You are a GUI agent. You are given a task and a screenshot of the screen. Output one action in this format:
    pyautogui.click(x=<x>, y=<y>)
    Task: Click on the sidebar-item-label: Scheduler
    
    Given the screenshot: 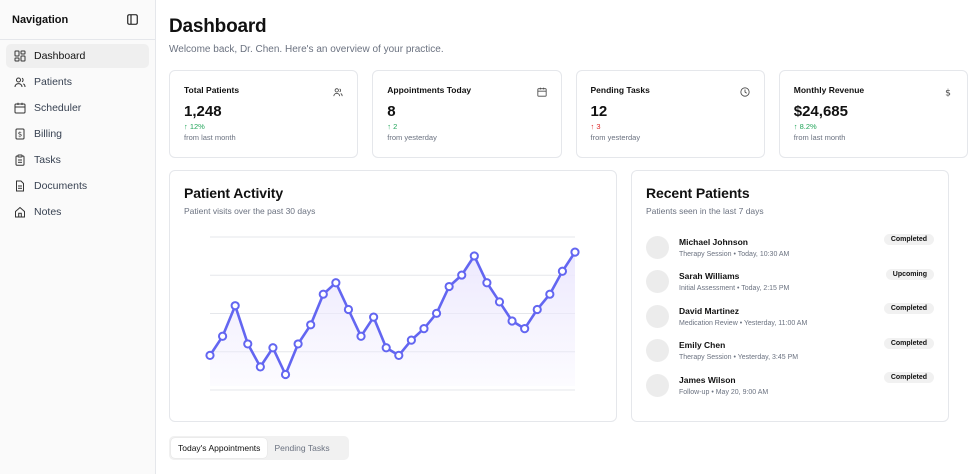 What is the action you would take?
    pyautogui.click(x=58, y=108)
    